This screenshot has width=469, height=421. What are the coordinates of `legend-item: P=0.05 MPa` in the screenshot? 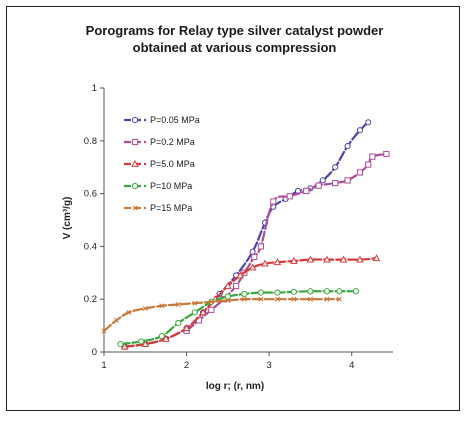 It's located at (162, 120).